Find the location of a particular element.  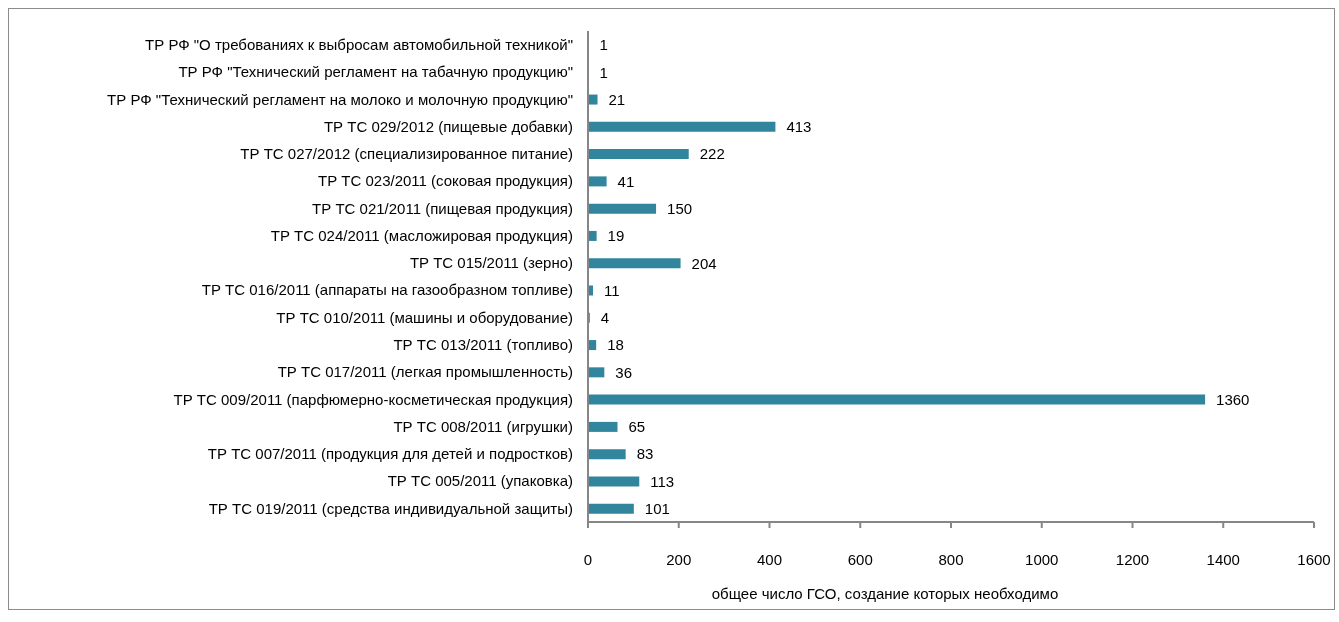

y-tick-label: ТР РФ "Технический регламент на табачную продукцию" is located at coordinates (375, 72).